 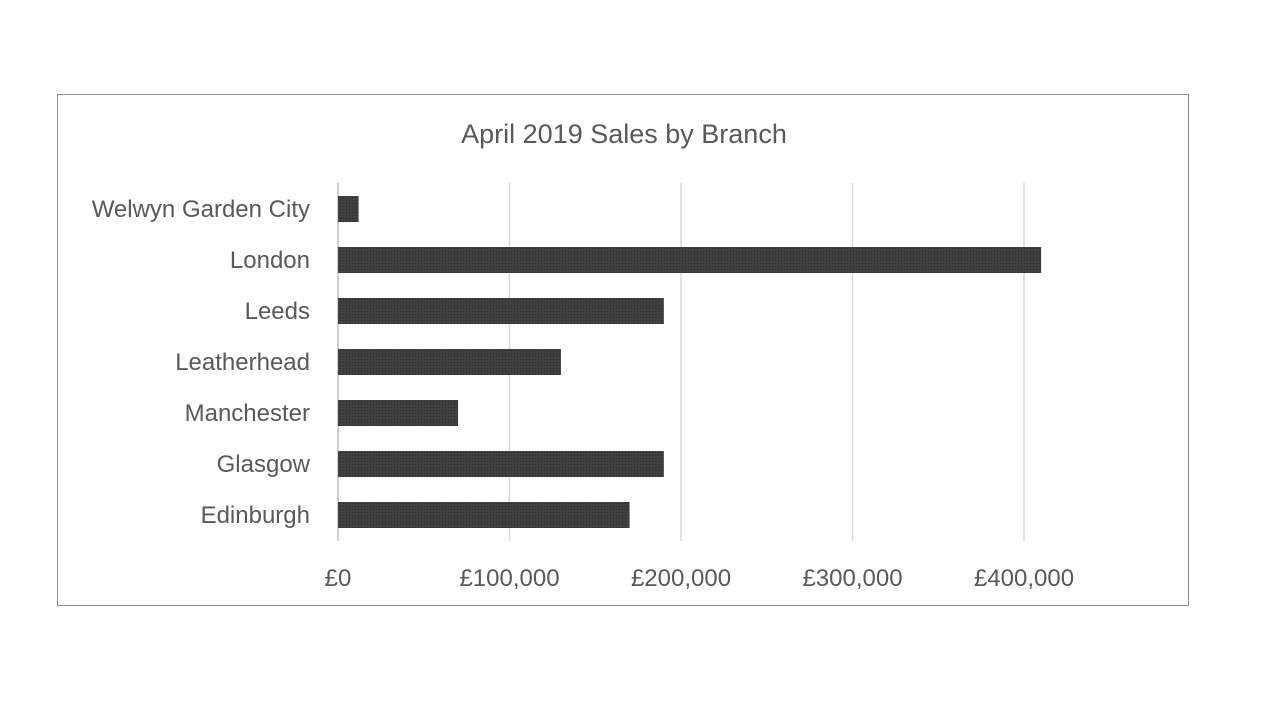 What do you see at coordinates (255, 515) in the screenshot?
I see `category-label: Edinburgh` at bounding box center [255, 515].